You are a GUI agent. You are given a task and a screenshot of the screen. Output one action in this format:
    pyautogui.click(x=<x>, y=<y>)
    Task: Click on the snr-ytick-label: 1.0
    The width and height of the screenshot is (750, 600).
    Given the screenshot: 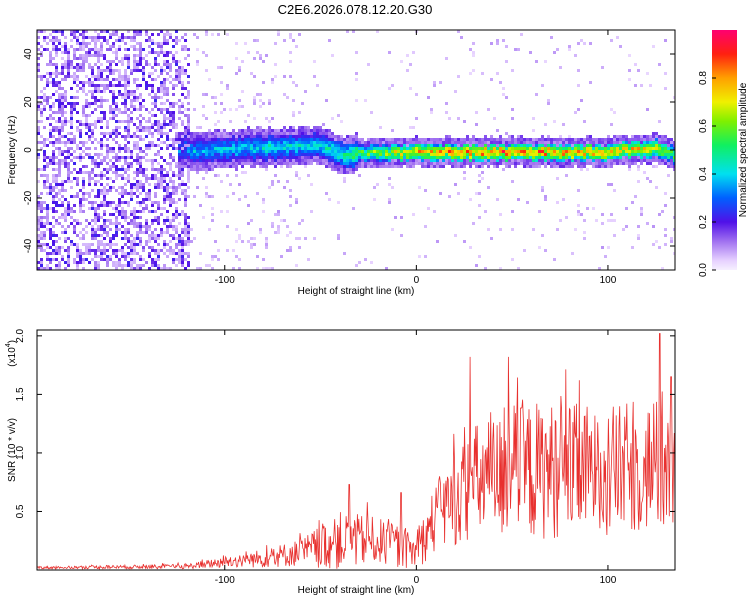 What is the action you would take?
    pyautogui.click(x=20, y=453)
    